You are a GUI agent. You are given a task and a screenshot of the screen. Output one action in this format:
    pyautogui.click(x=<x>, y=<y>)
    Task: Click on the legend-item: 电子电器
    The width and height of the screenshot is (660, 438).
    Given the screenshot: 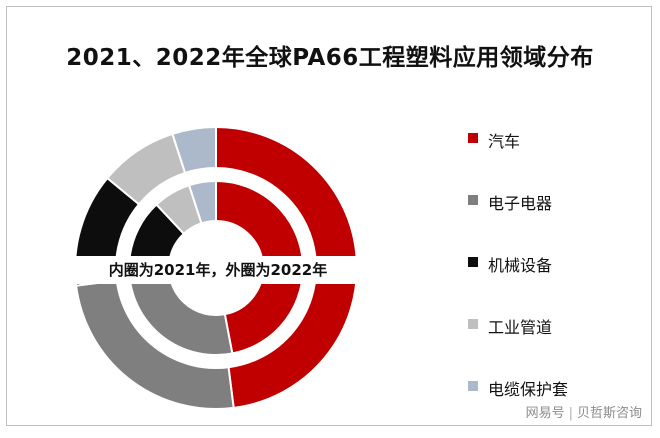 What is the action you would take?
    pyautogui.click(x=518, y=221)
    